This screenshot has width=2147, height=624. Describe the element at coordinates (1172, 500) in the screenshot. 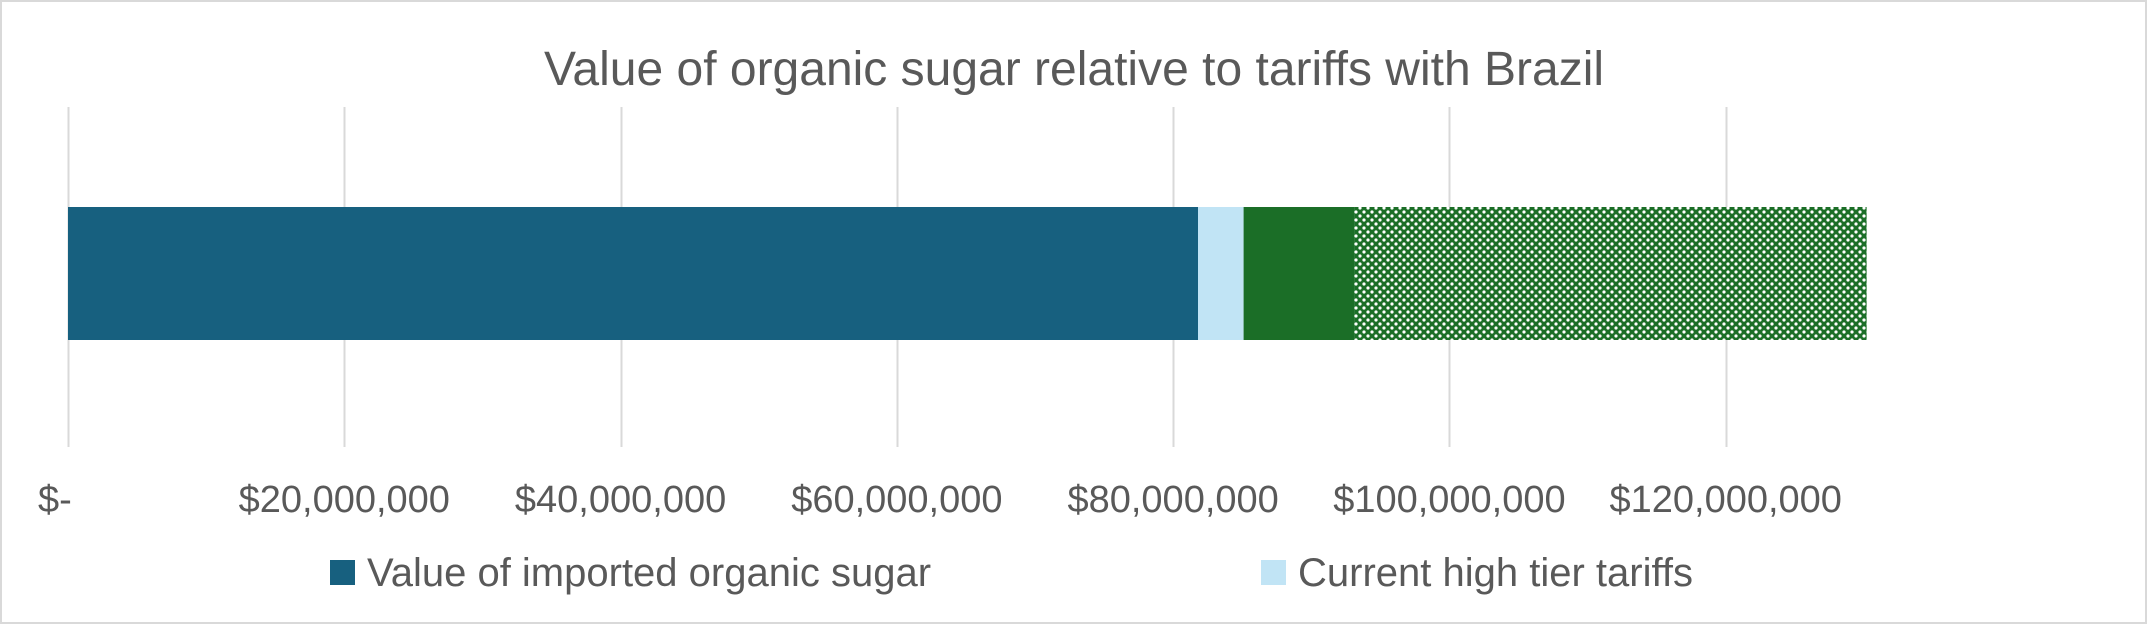

I see `x-tick-label-4: $80,000,000` at that location.